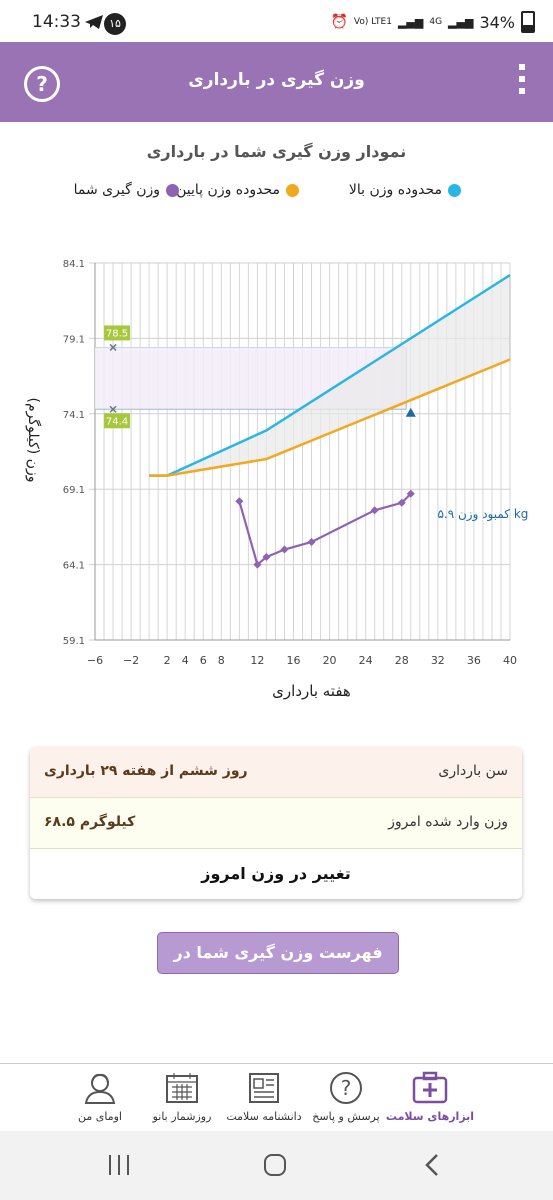  I want to click on home-icon, so click(275, 1165).